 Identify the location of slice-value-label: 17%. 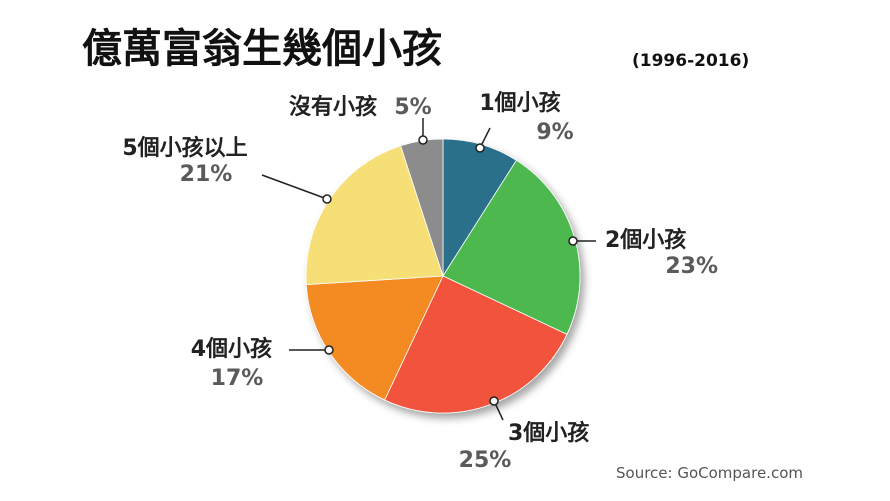
(237, 378).